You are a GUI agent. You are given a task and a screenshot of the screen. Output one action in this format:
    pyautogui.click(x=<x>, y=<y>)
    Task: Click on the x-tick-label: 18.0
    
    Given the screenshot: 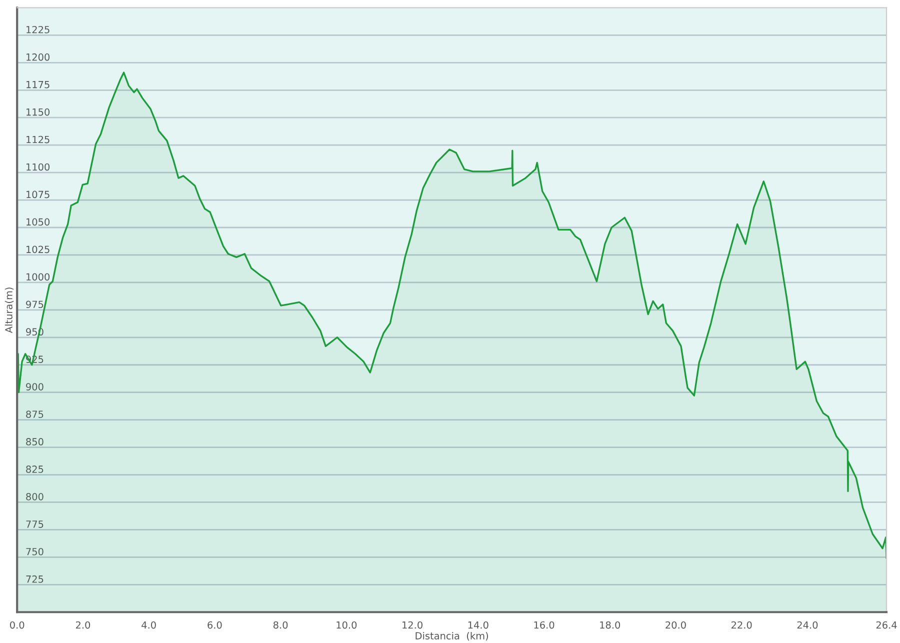 What is the action you would take?
    pyautogui.click(x=610, y=625)
    